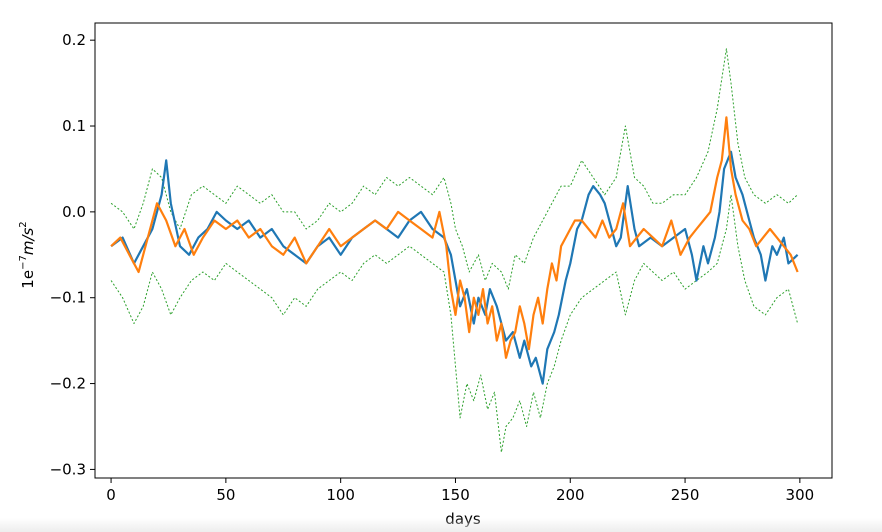  I want to click on x-tick-label: 150, so click(455, 495).